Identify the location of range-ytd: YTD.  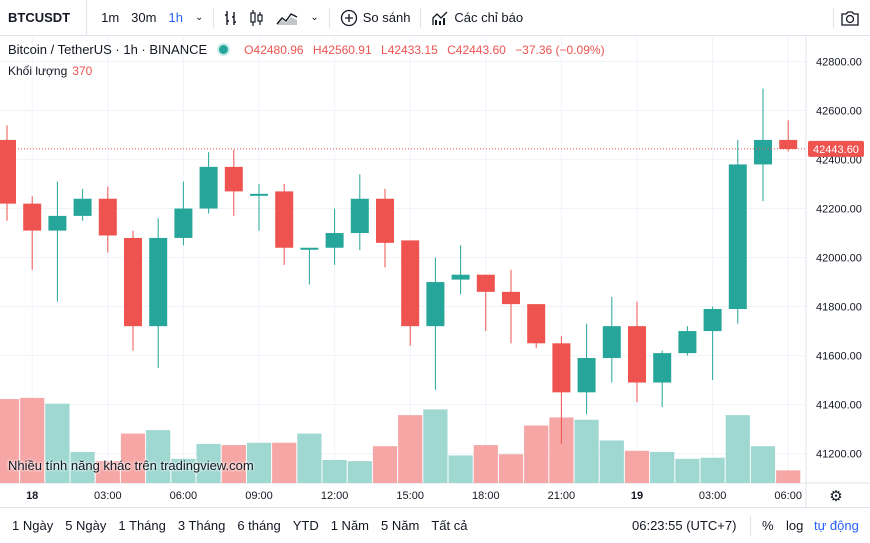
(305, 525).